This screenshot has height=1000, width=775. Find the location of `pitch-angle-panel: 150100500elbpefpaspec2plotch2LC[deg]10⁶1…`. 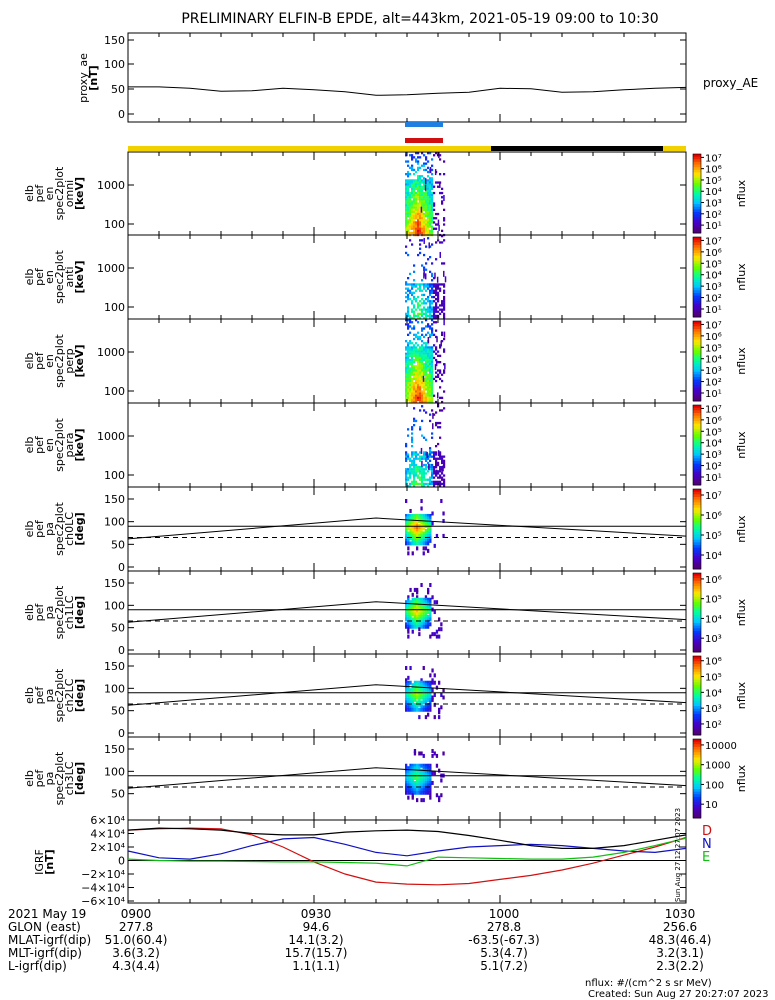

pitch-angle-panel: 150100500elbpefpaspec2plotch2LC[deg]10⁶1… is located at coordinates (385, 696).